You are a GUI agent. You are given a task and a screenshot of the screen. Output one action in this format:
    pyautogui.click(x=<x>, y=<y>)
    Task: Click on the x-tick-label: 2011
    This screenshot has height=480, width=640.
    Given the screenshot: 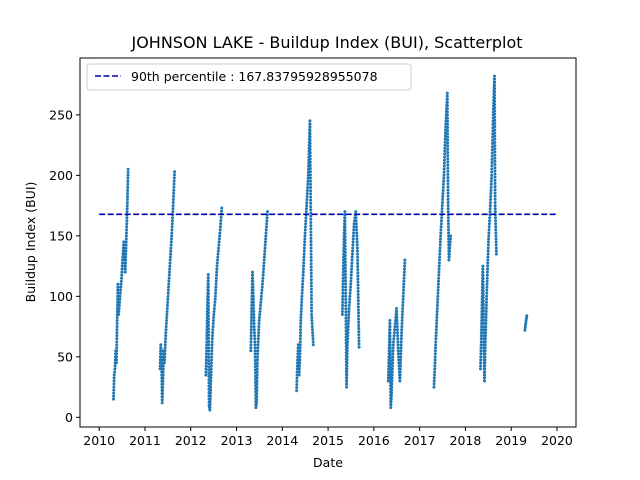 What is the action you would take?
    pyautogui.click(x=145, y=440)
    